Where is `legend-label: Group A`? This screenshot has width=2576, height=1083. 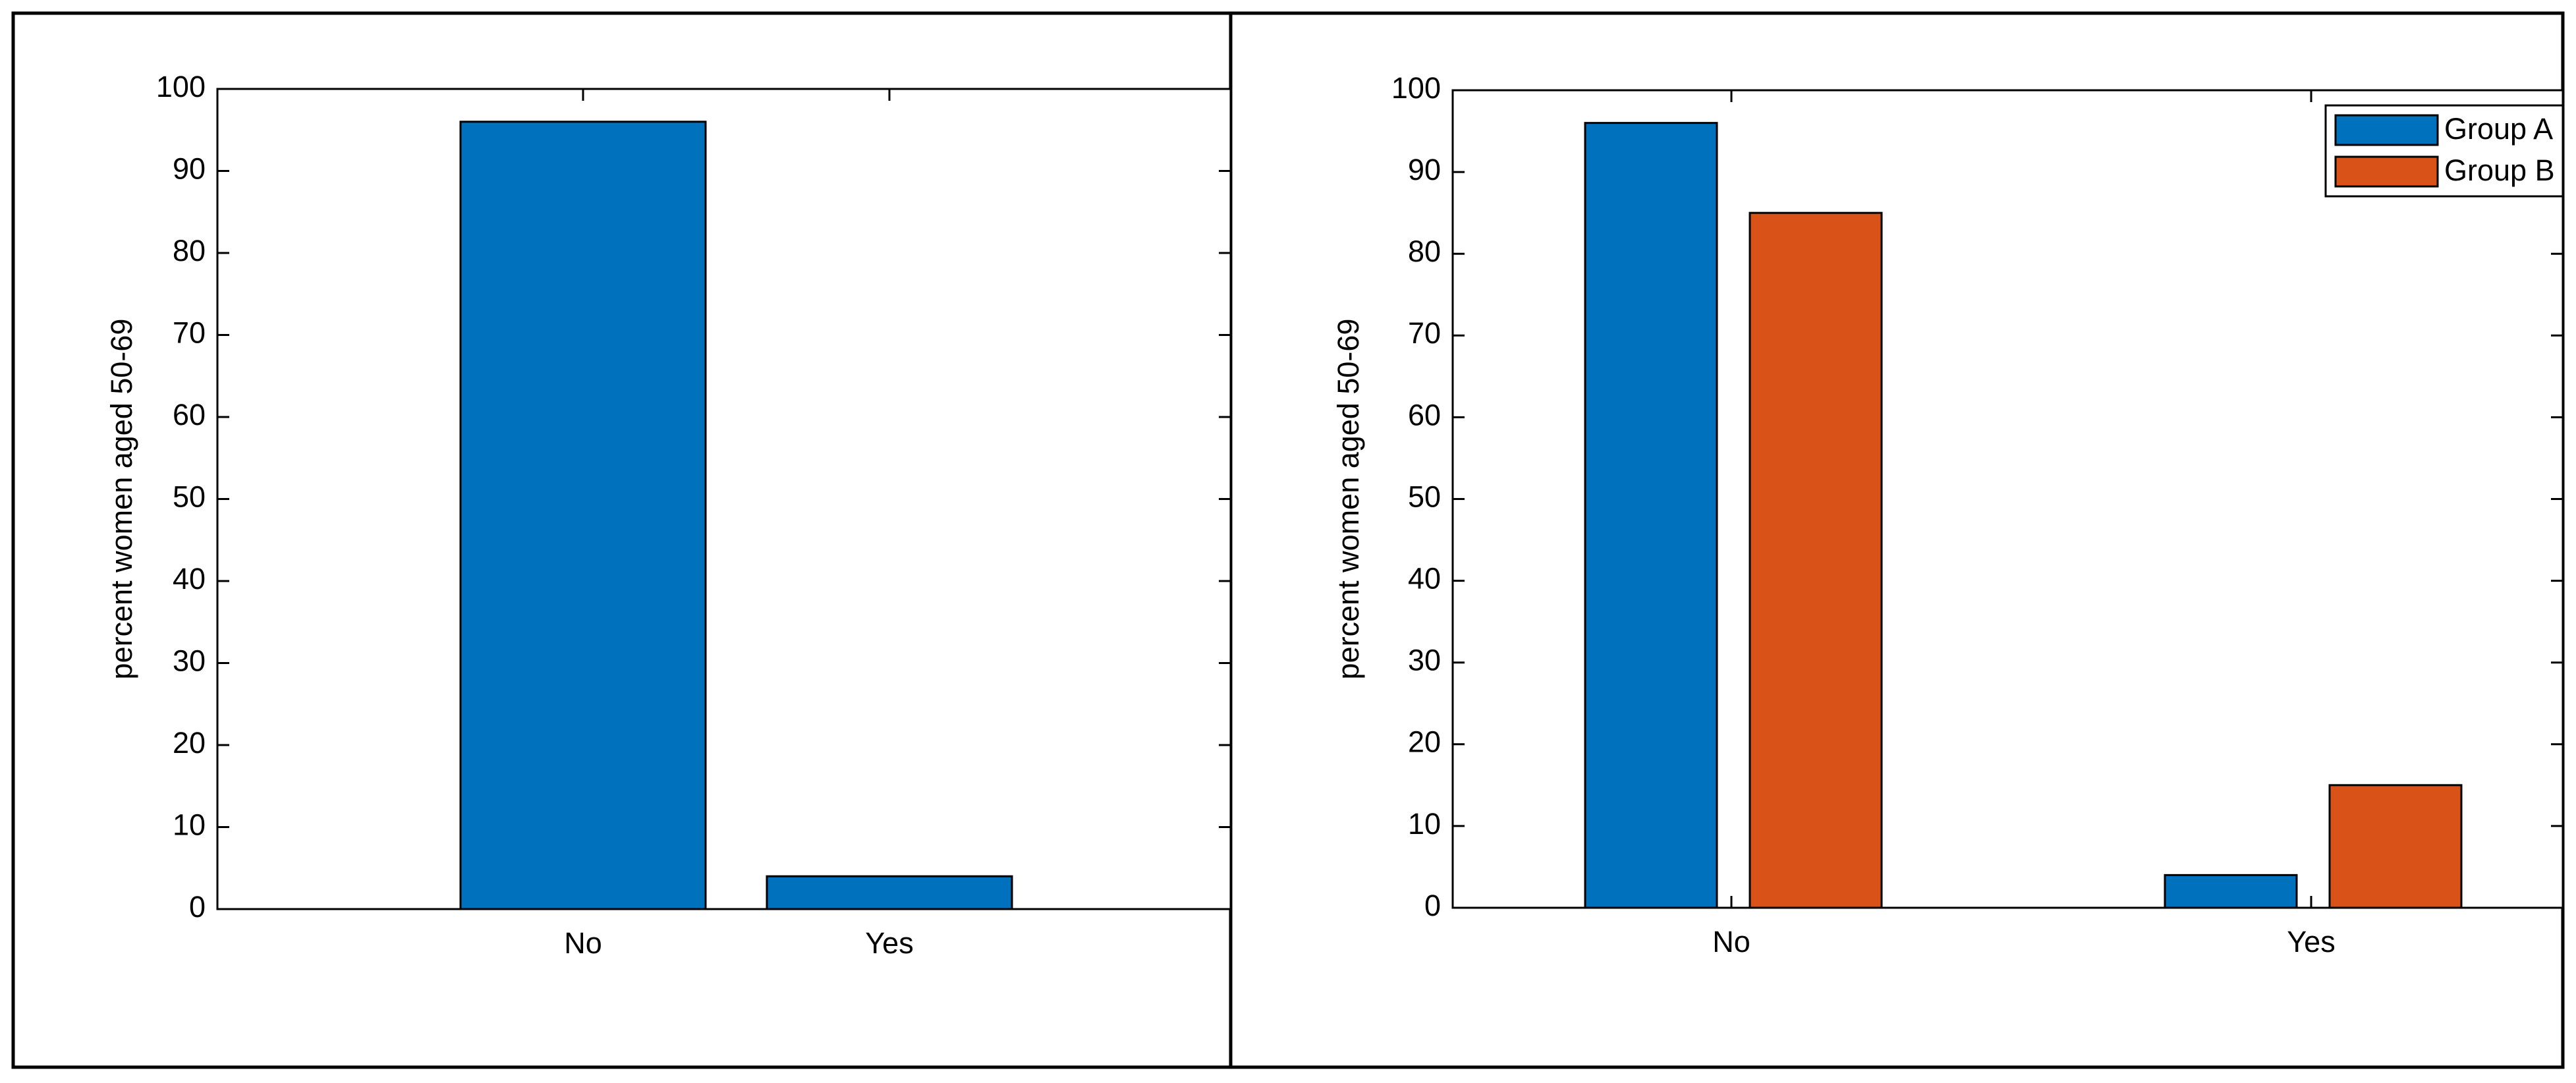 legend-label: Group A is located at coordinates (2498, 129).